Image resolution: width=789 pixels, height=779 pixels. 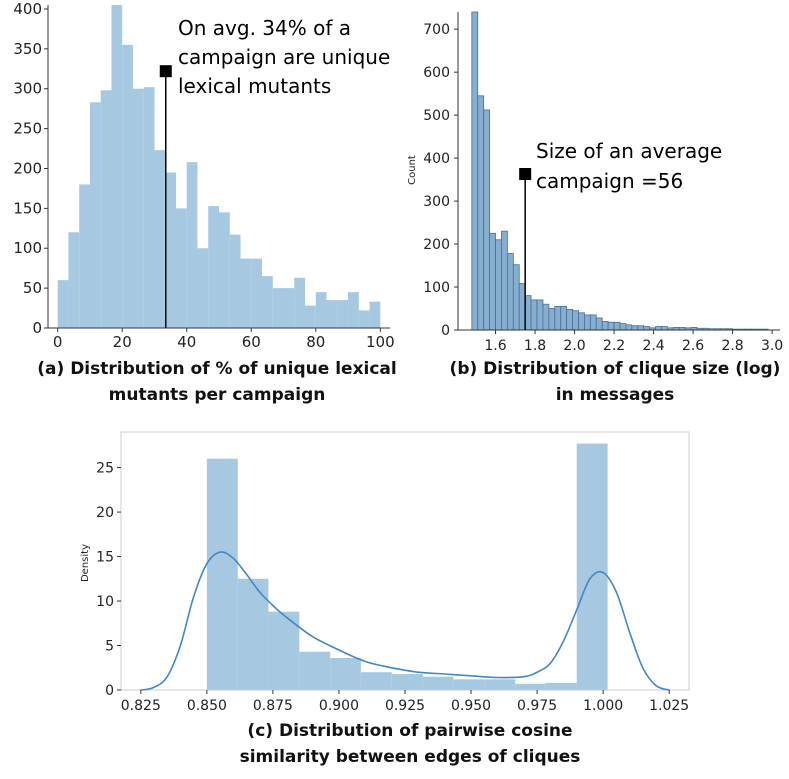 I want to click on panel-a-x-tick-label: 0, so click(x=58, y=342).